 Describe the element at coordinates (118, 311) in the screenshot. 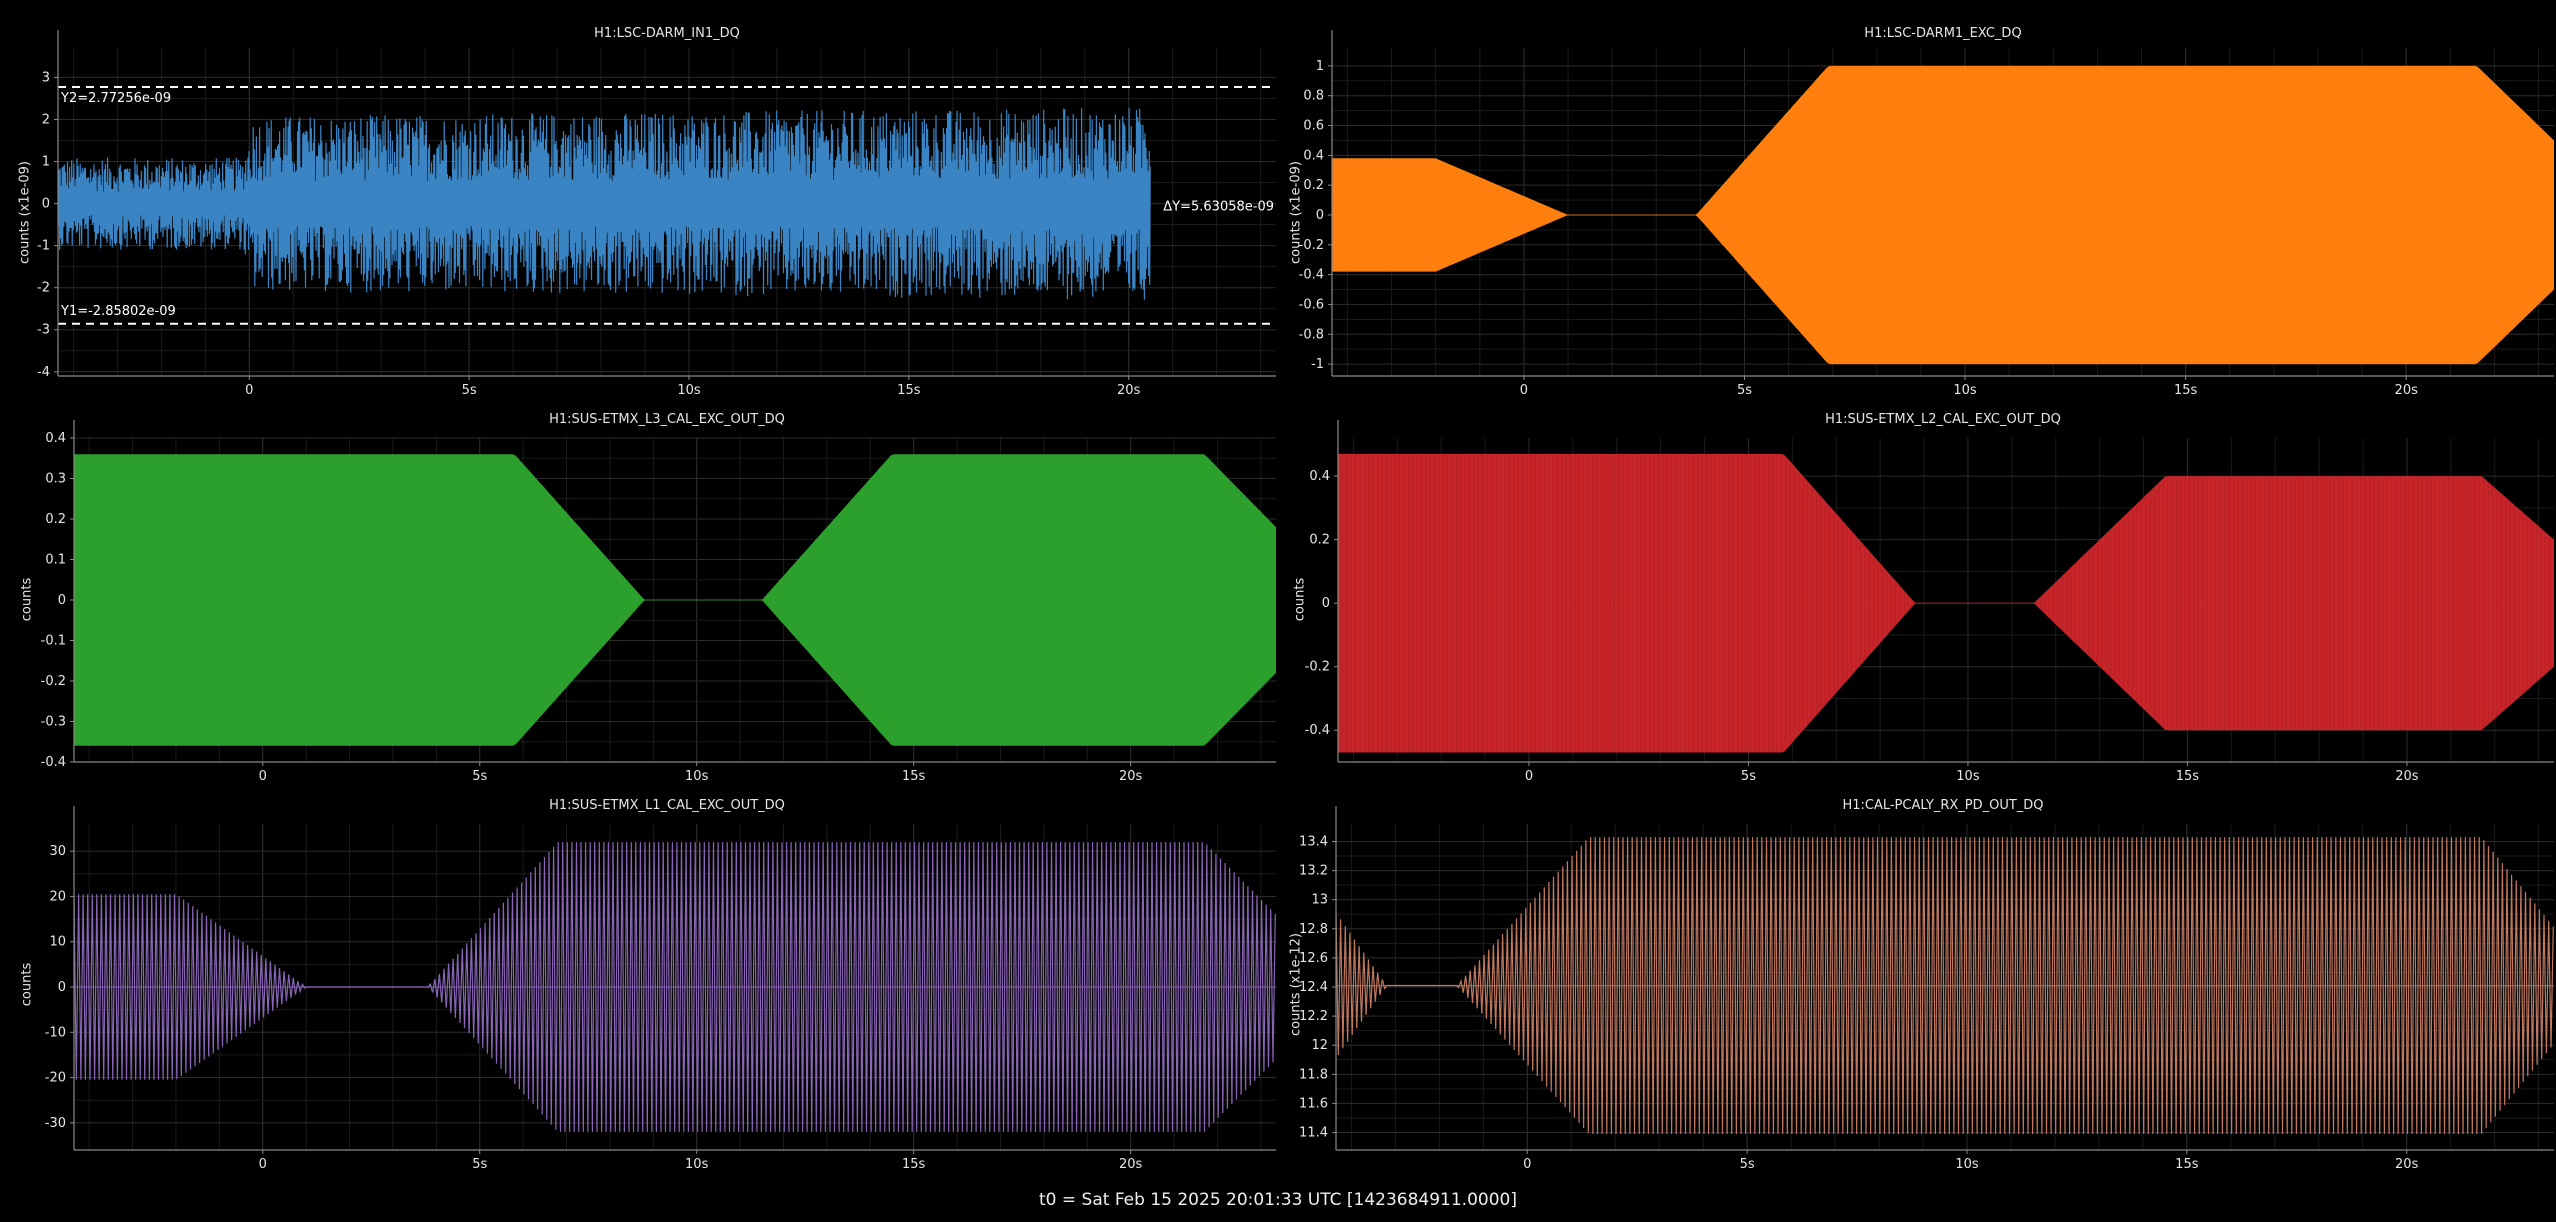

I see `cursor-label: Y1=-2.85802e-09` at that location.